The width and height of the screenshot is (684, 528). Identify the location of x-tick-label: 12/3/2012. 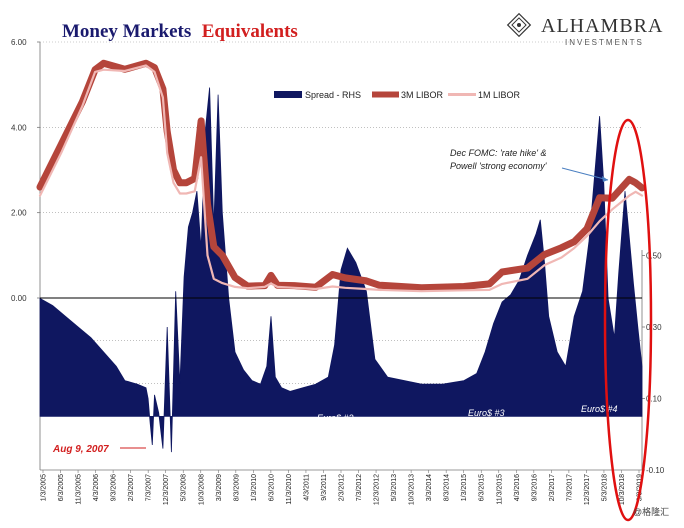
(377, 489).